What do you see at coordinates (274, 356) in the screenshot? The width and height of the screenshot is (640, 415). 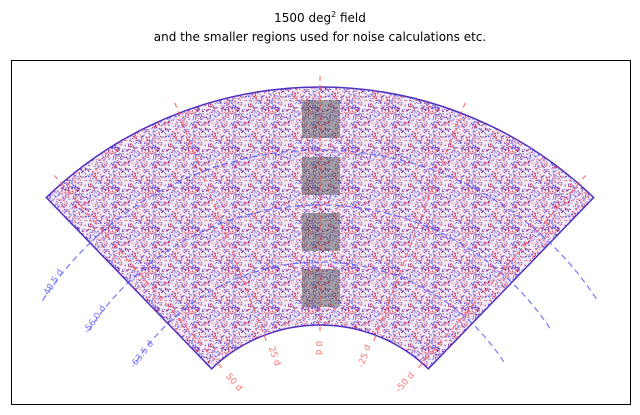 I see `ra-label: 25 d` at bounding box center [274, 356].